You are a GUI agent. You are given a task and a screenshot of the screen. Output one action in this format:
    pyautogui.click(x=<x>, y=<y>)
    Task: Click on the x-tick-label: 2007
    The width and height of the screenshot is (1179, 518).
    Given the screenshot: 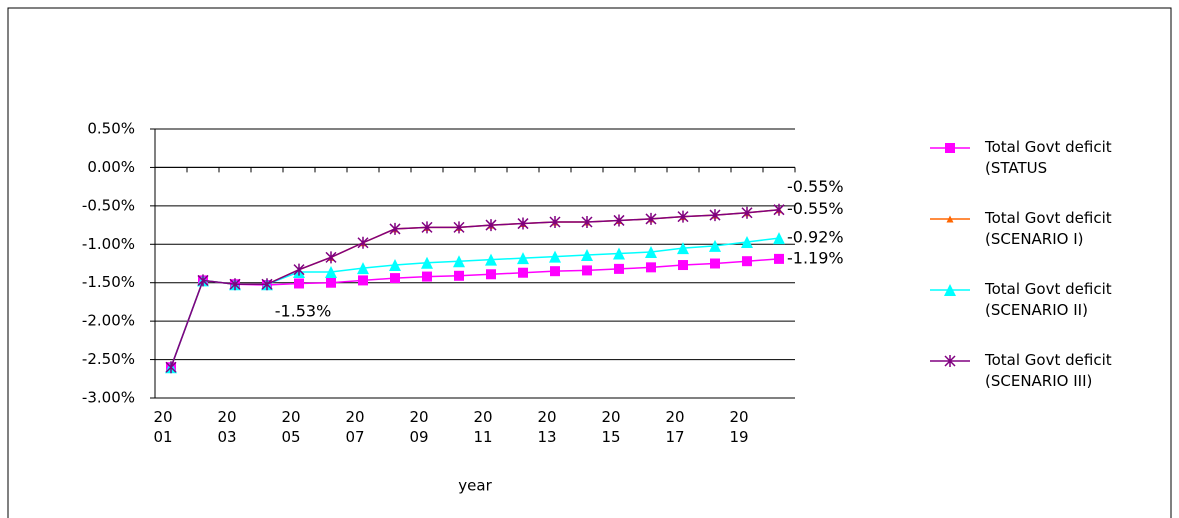 What is the action you would take?
    pyautogui.click(x=355, y=427)
    